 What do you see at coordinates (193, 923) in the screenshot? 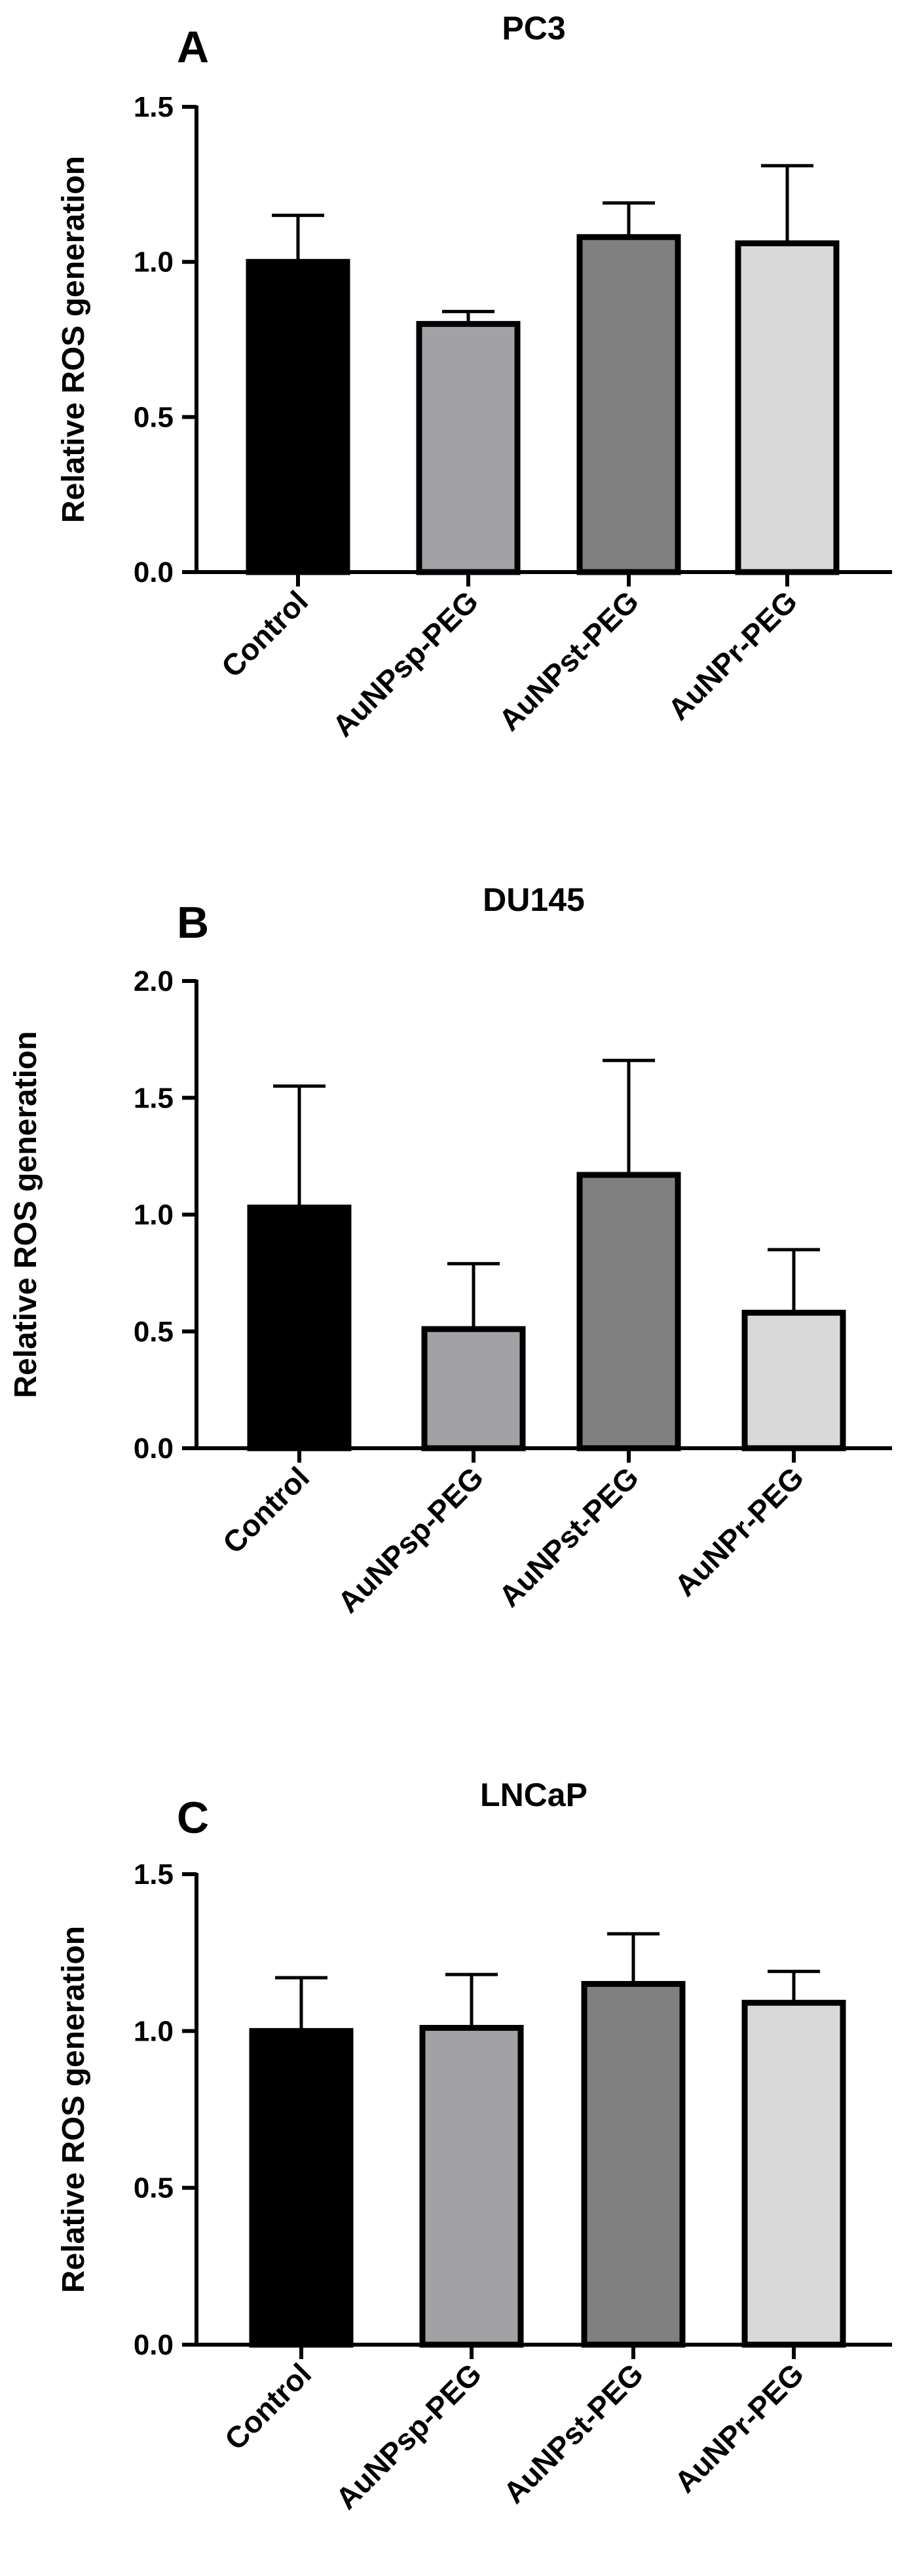
I see `panel-label: B` at bounding box center [193, 923].